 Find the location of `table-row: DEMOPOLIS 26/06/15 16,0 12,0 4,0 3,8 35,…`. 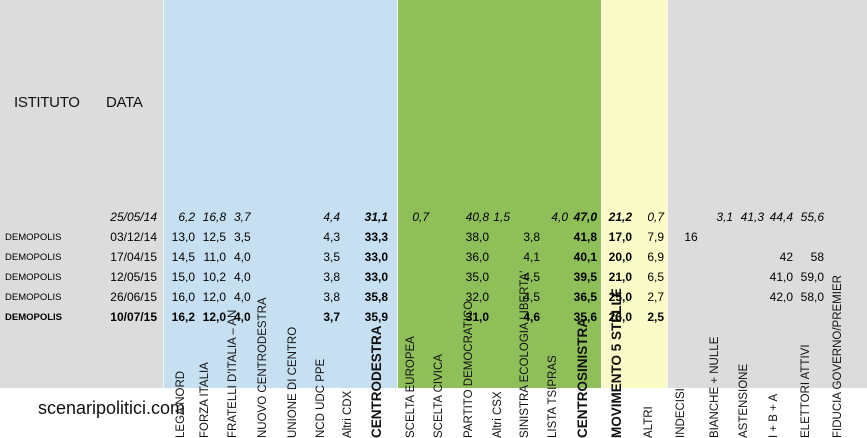

table-row: DEMOPOLIS 26/06/15 16,0 12,0 4,0 3,8 35,… is located at coordinates (433, 297).